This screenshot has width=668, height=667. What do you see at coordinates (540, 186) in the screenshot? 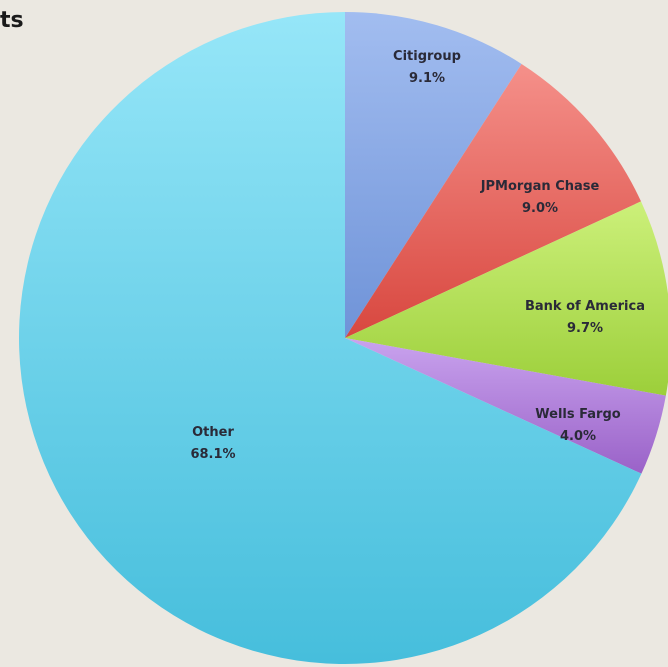
I see `slice-name-jpmorgan-chase: JPMorgan Chase` at bounding box center [540, 186].